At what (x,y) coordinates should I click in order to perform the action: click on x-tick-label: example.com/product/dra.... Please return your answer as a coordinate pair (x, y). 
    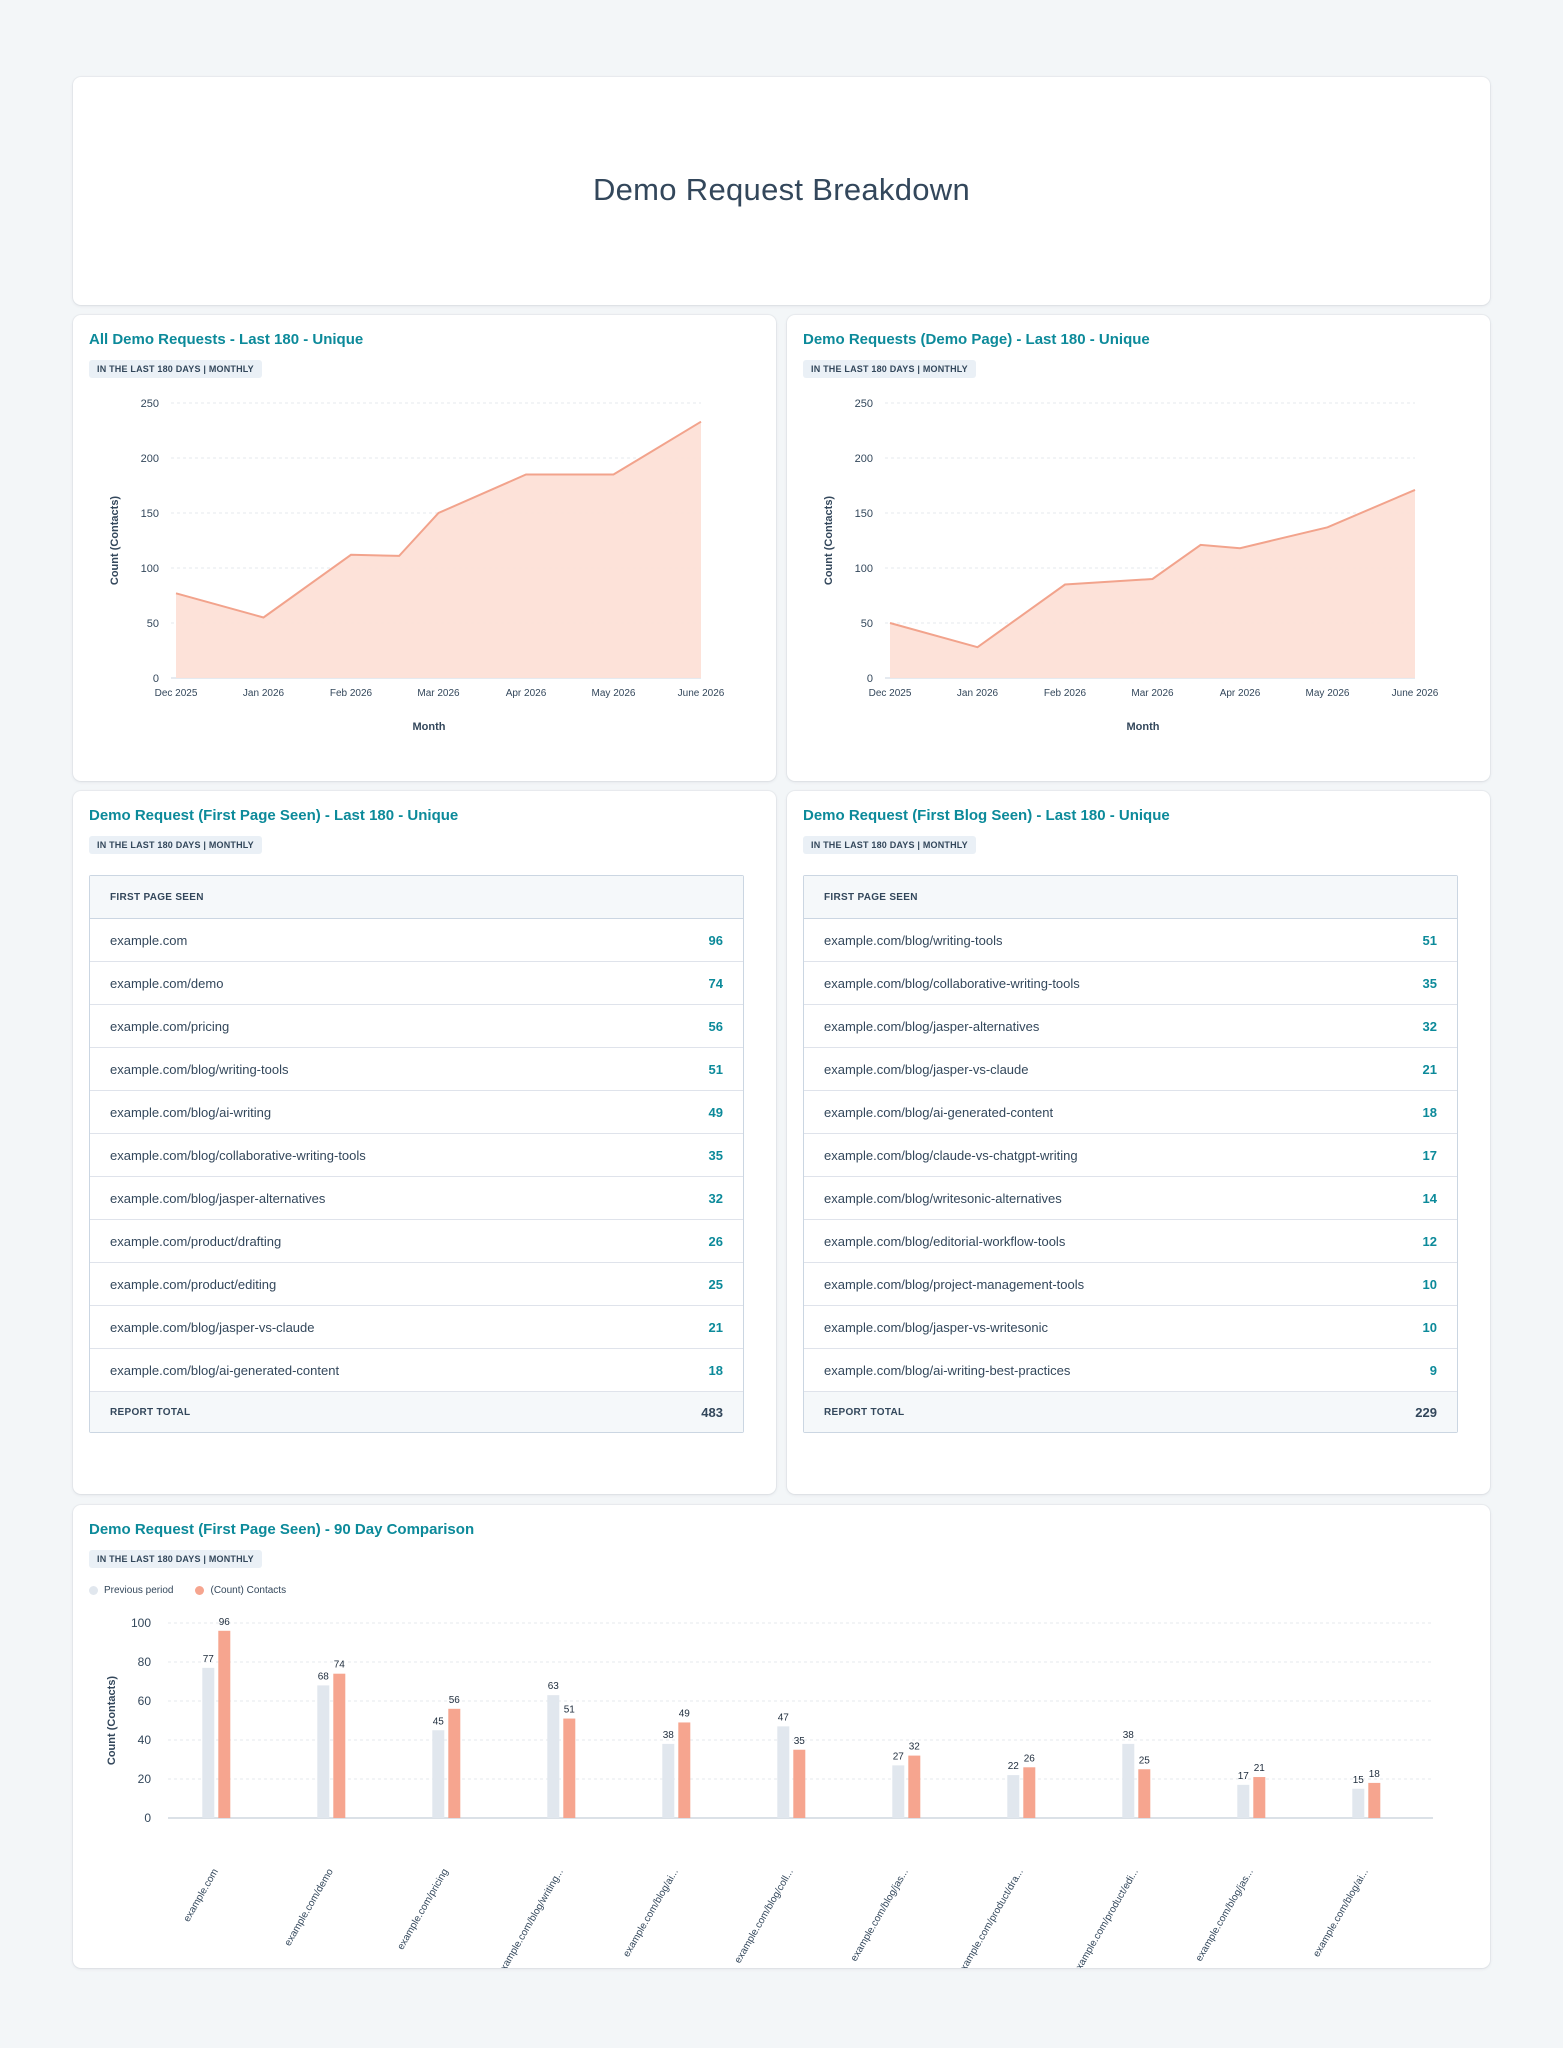
    Looking at the image, I should click on (991, 1917).